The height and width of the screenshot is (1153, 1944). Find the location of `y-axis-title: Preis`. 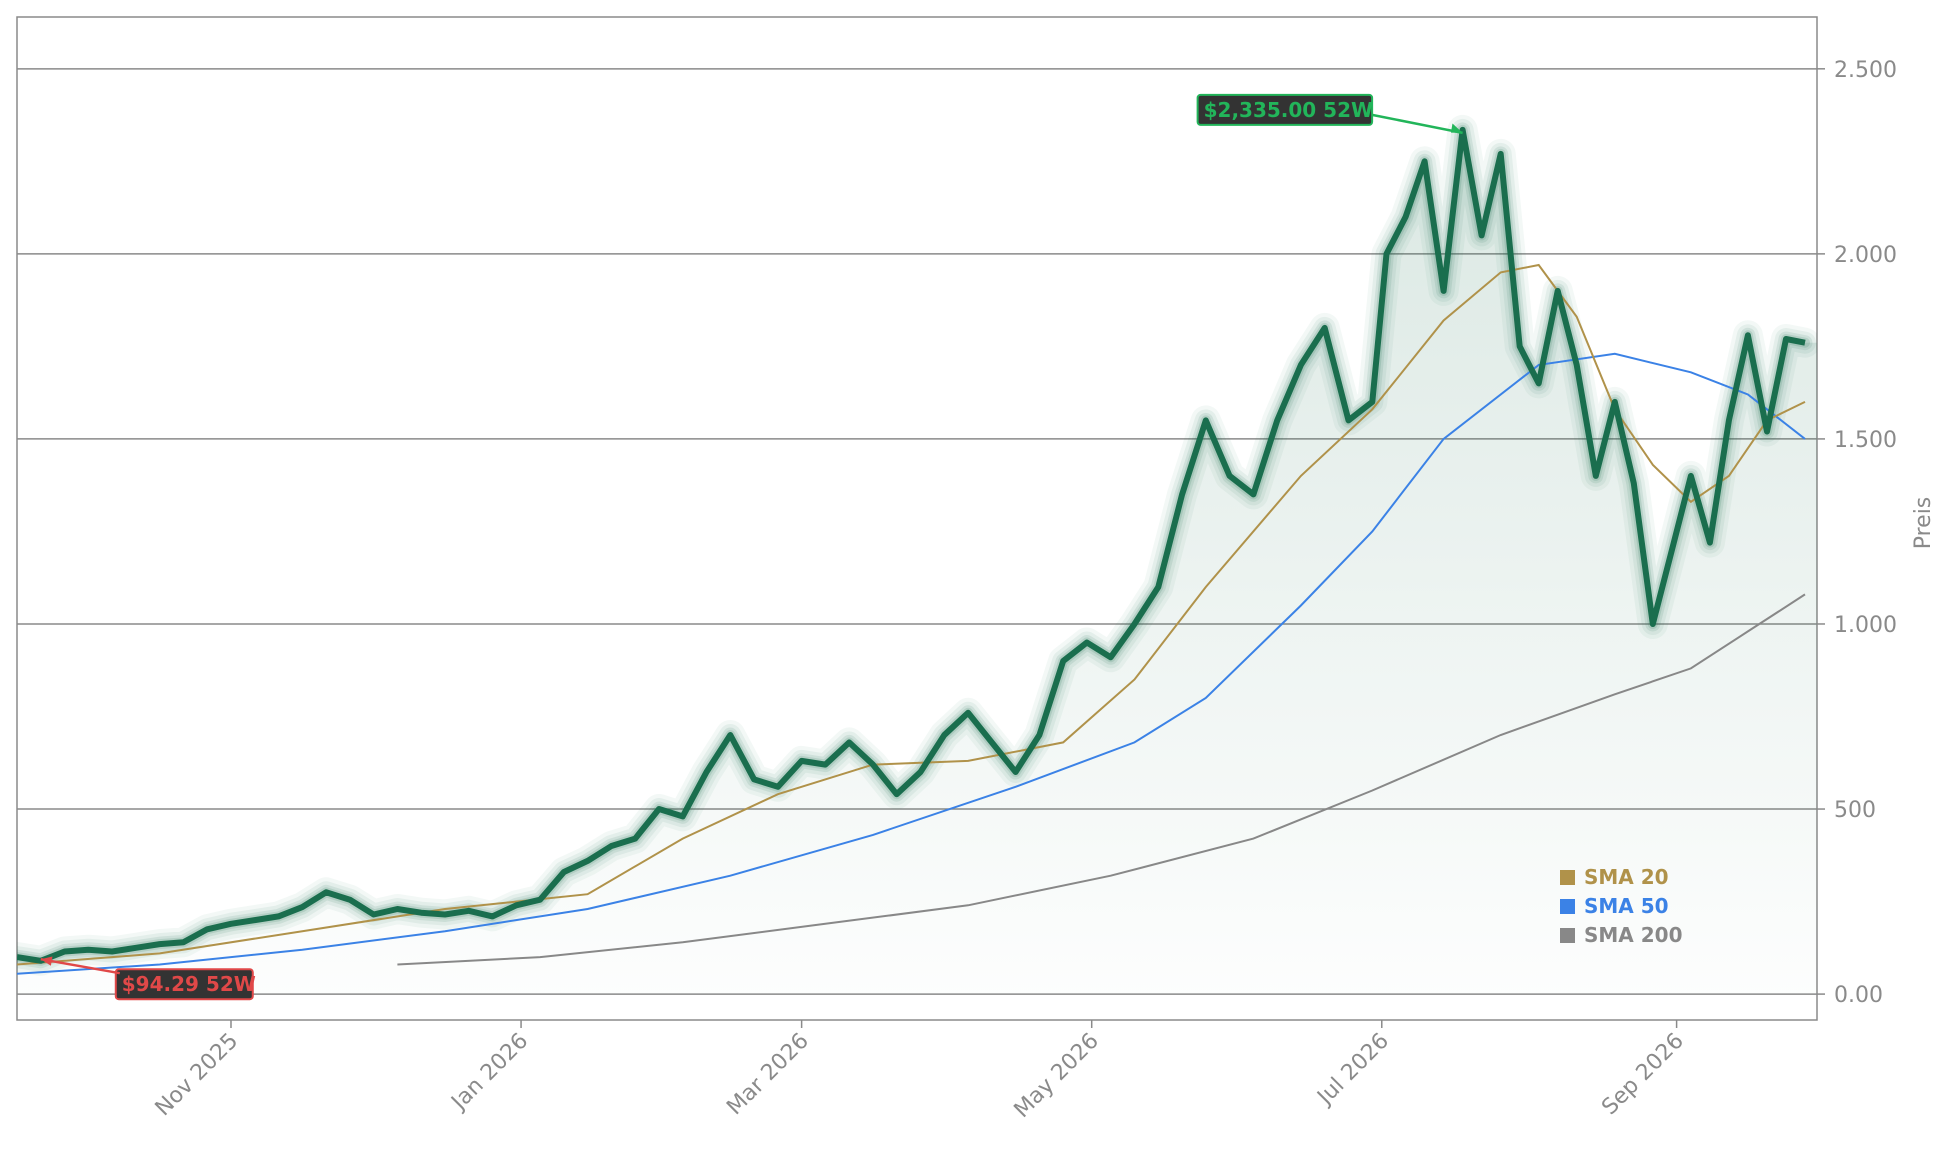

y-axis-title: Preis is located at coordinates (1923, 523).